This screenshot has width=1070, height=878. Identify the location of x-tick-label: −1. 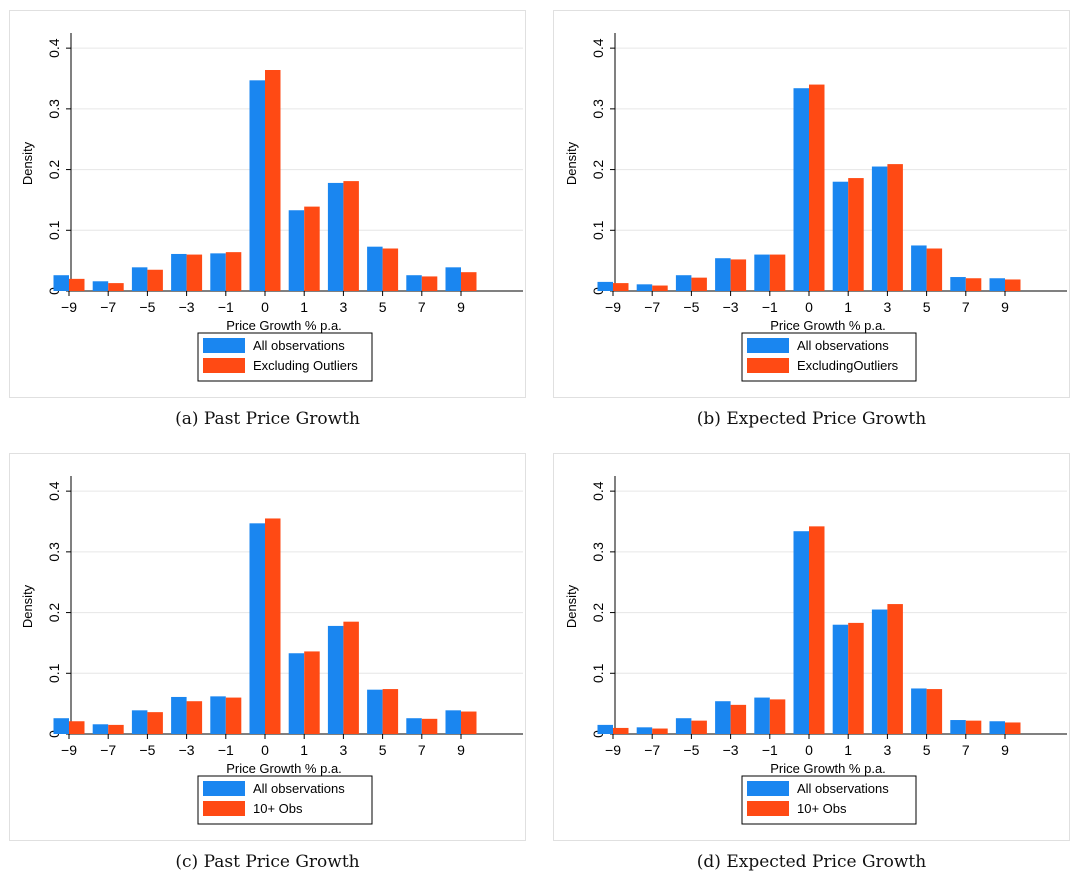
(770, 307).